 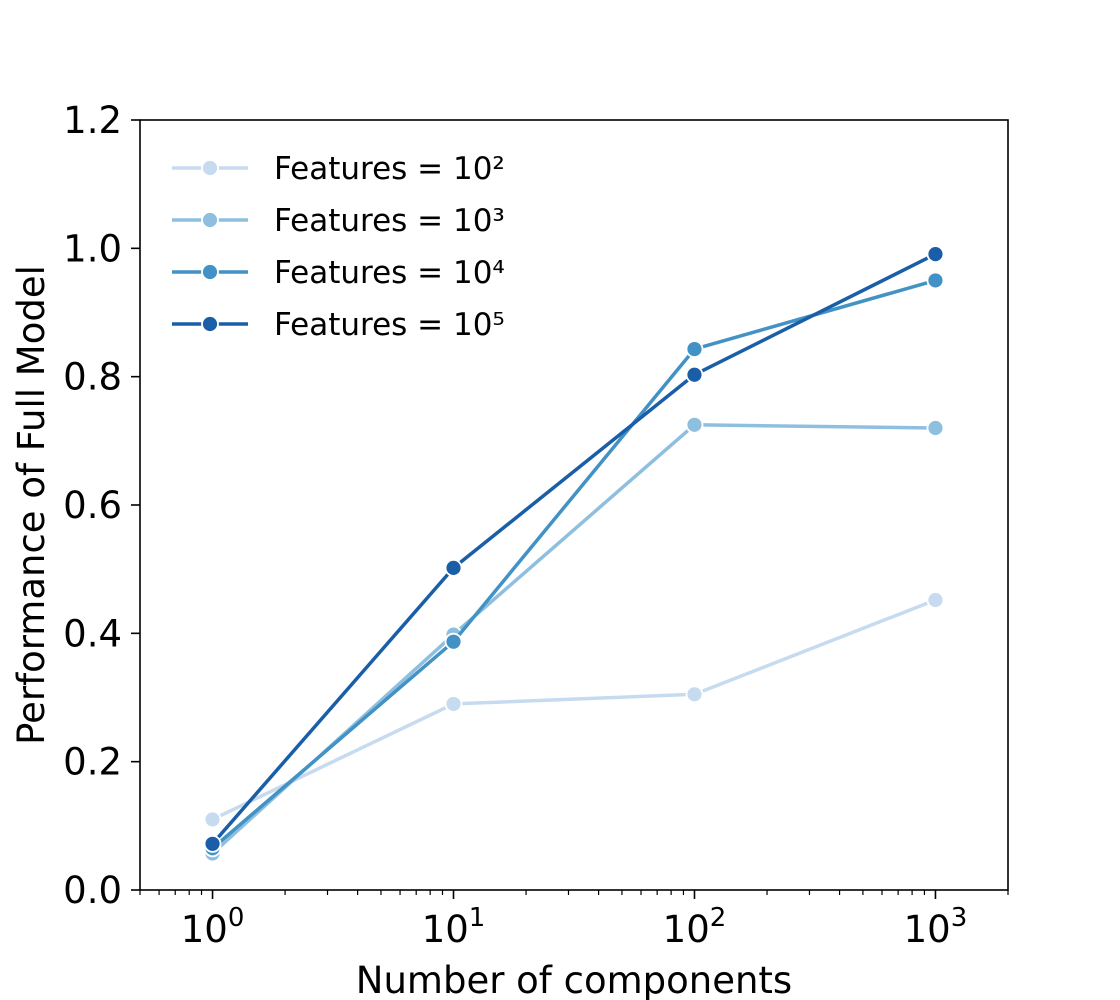 I want to click on legend-label: Features = 10², so click(x=389, y=169).